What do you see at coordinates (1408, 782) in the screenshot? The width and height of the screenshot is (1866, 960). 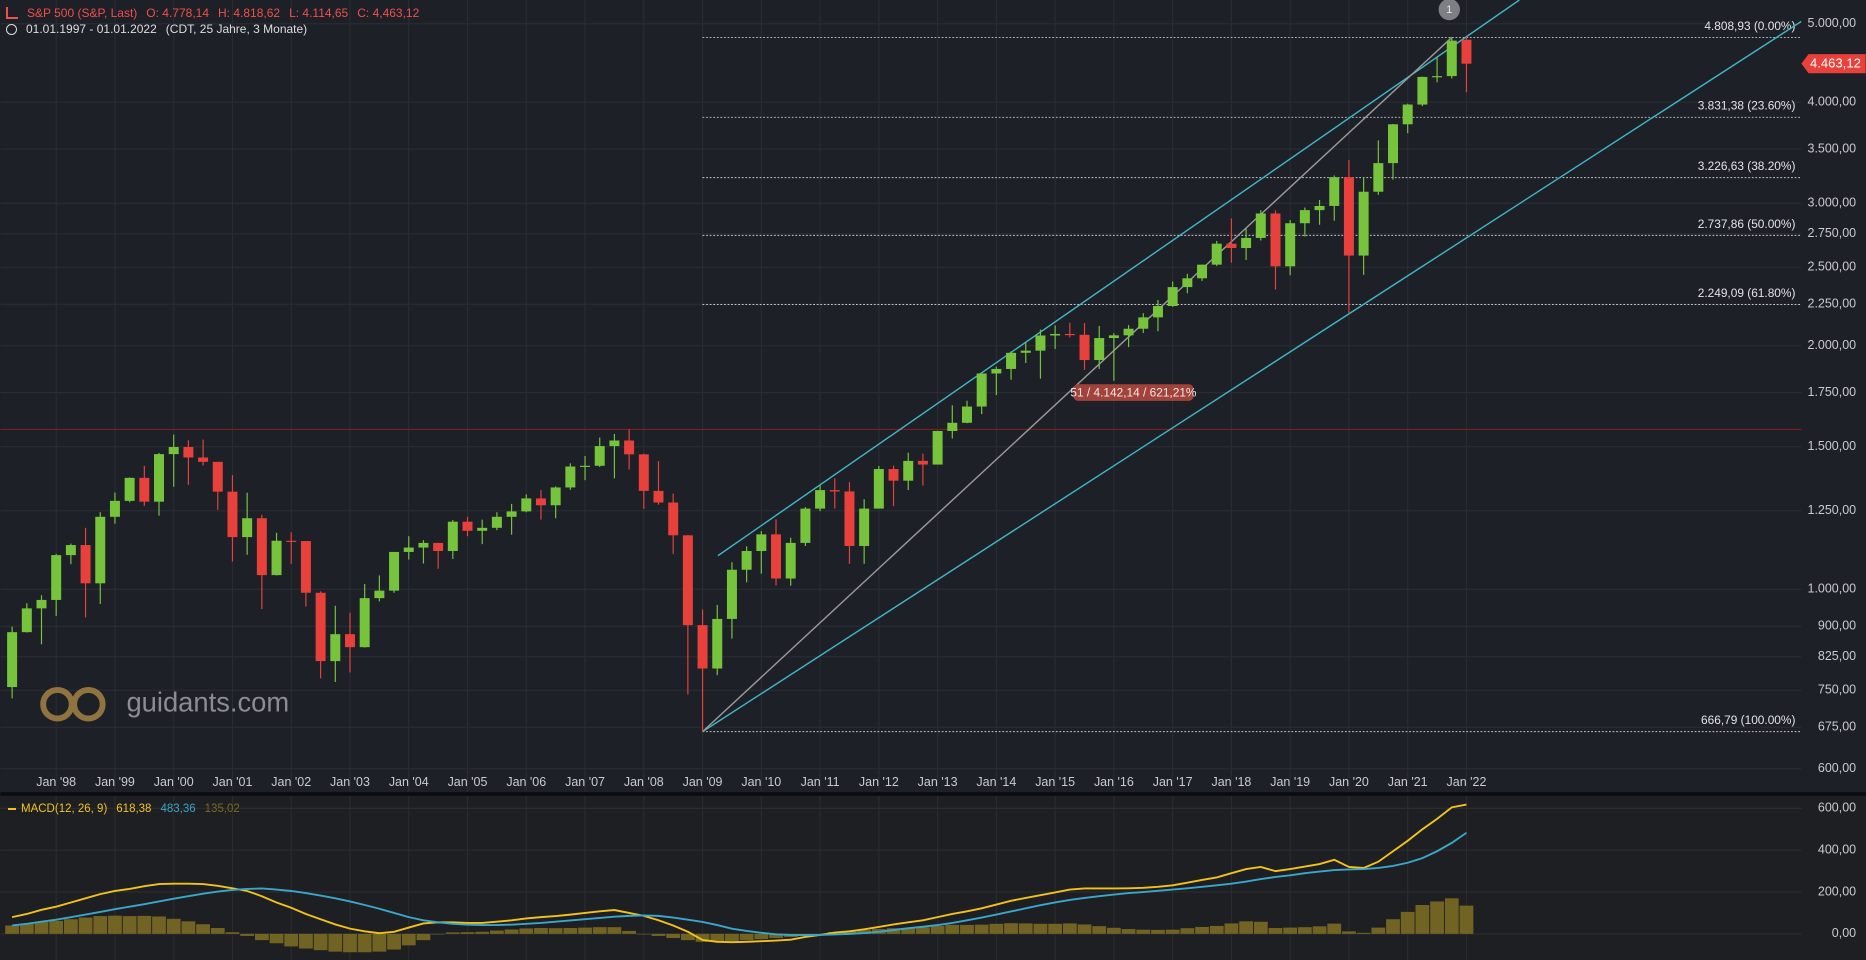 I see `x-tick-label: Jan '21` at bounding box center [1408, 782].